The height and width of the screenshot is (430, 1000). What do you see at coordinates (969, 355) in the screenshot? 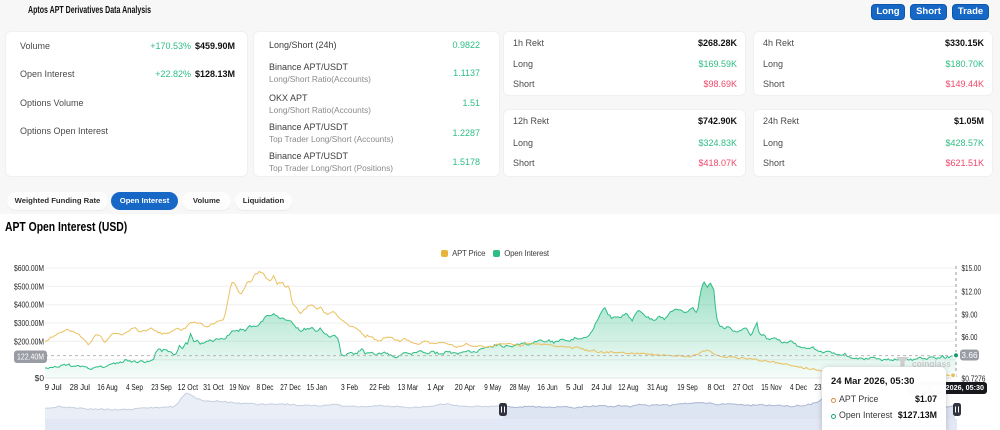
I see `svg-text: 3.66` at bounding box center [969, 355].